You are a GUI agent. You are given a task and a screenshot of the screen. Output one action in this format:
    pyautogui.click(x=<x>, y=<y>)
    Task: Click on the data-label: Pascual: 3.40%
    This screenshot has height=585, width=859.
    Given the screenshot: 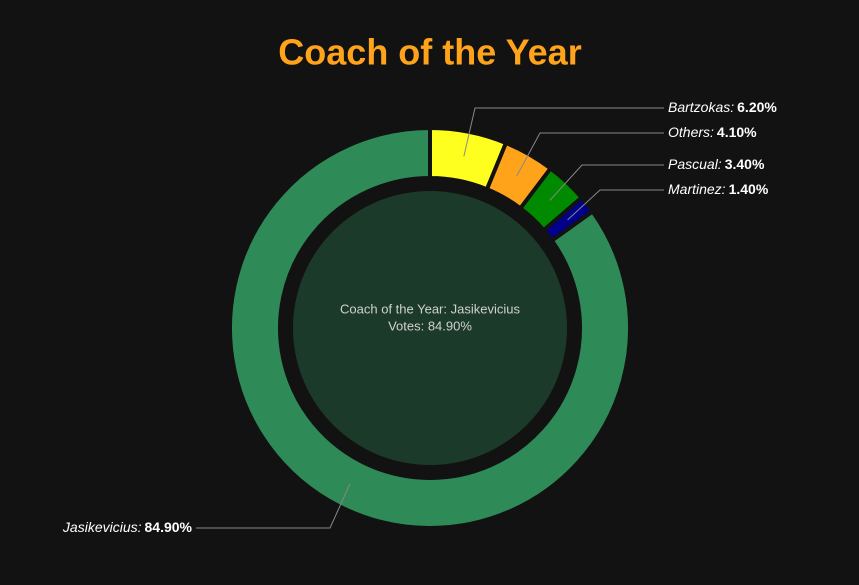 What is the action you would take?
    pyautogui.click(x=716, y=164)
    